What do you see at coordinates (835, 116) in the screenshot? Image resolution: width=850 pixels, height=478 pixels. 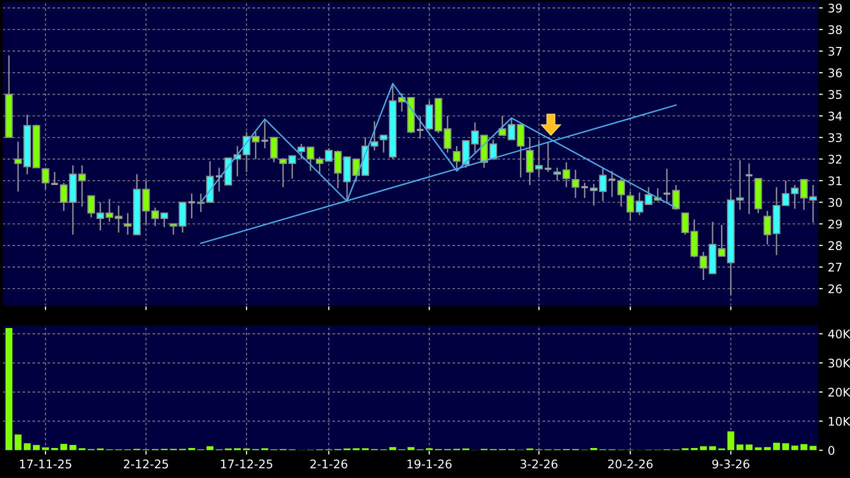 I see `y-tick-label: 34` at bounding box center [835, 116].